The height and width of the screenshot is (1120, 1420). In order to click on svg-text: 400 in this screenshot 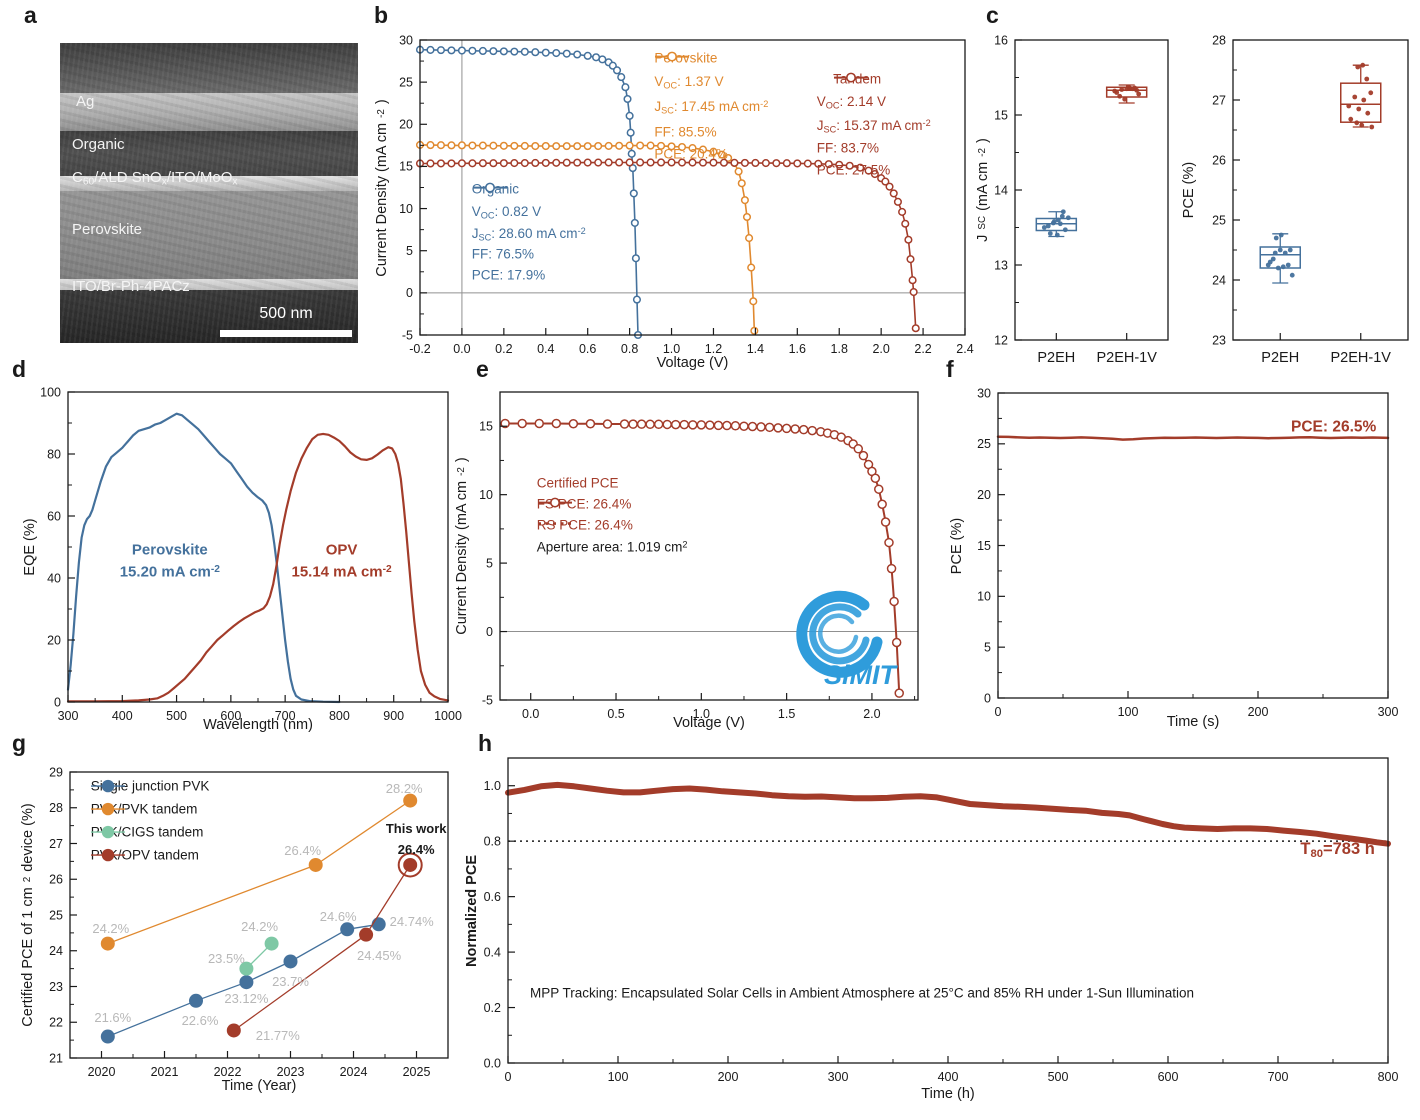, I will do `click(948, 1077)`.